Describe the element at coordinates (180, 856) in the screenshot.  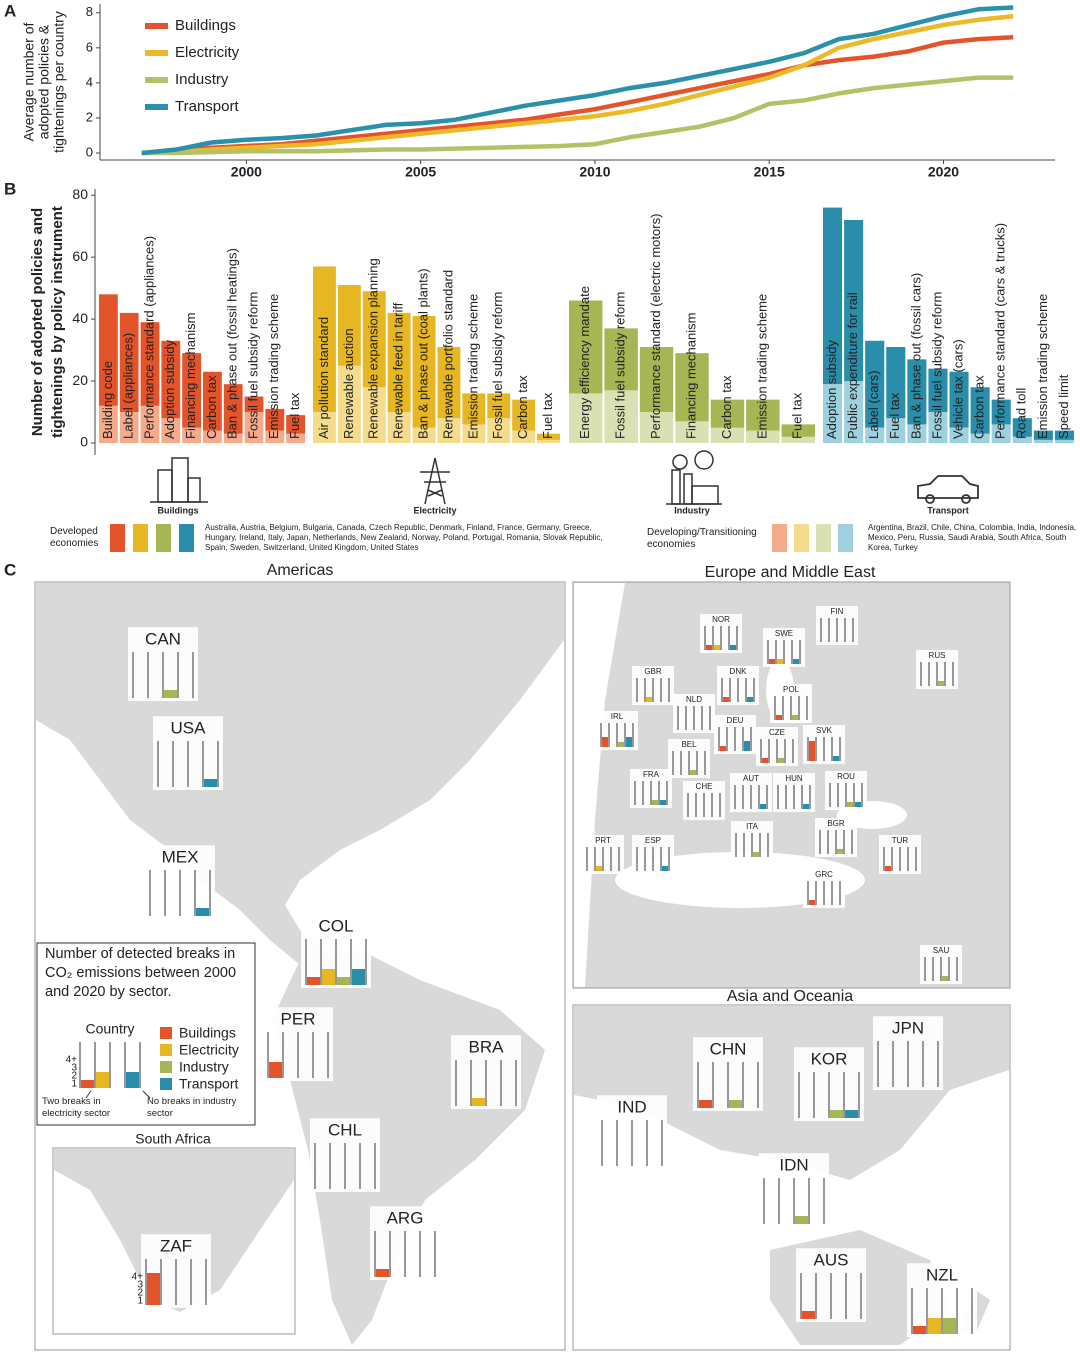
I see `country-code: MEX` at that location.